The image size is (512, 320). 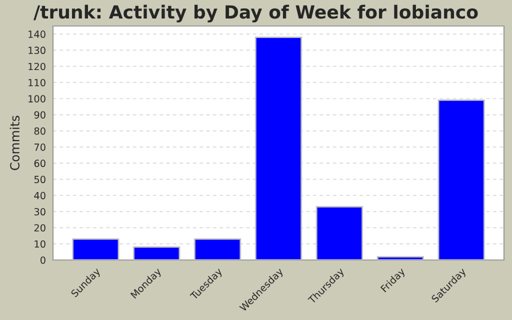 What do you see at coordinates (40, 180) in the screenshot?
I see `y-tick-label: 50` at bounding box center [40, 180].